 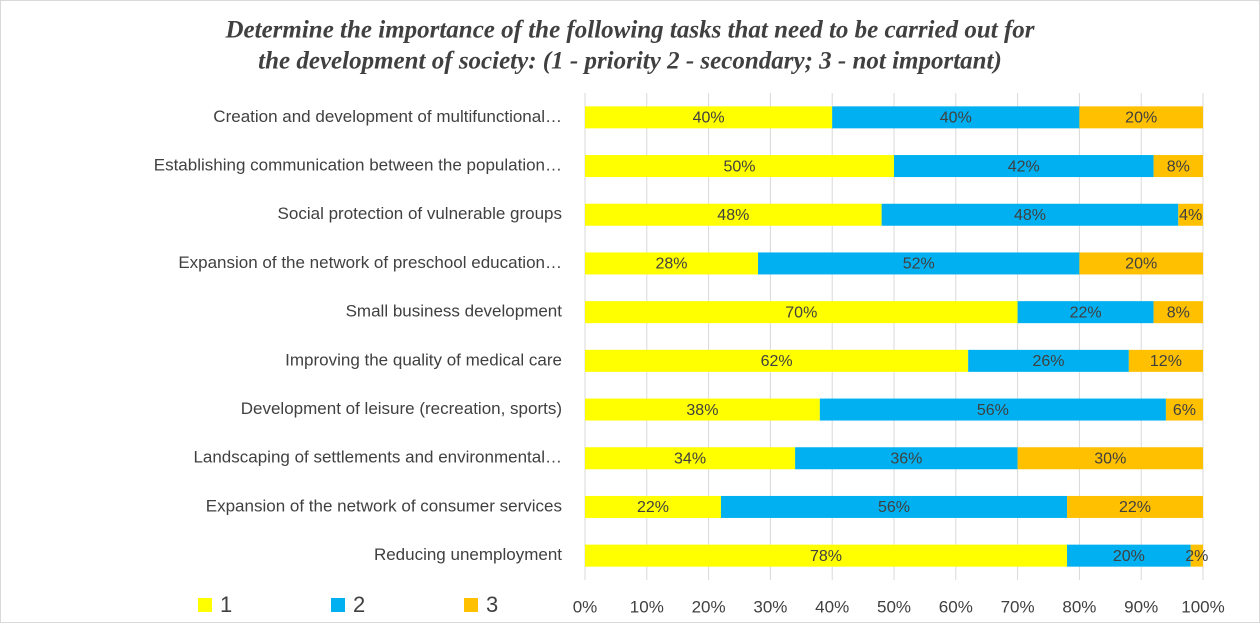 I want to click on y-tick-label: Social protection of vulnerable groups, so click(x=420, y=213).